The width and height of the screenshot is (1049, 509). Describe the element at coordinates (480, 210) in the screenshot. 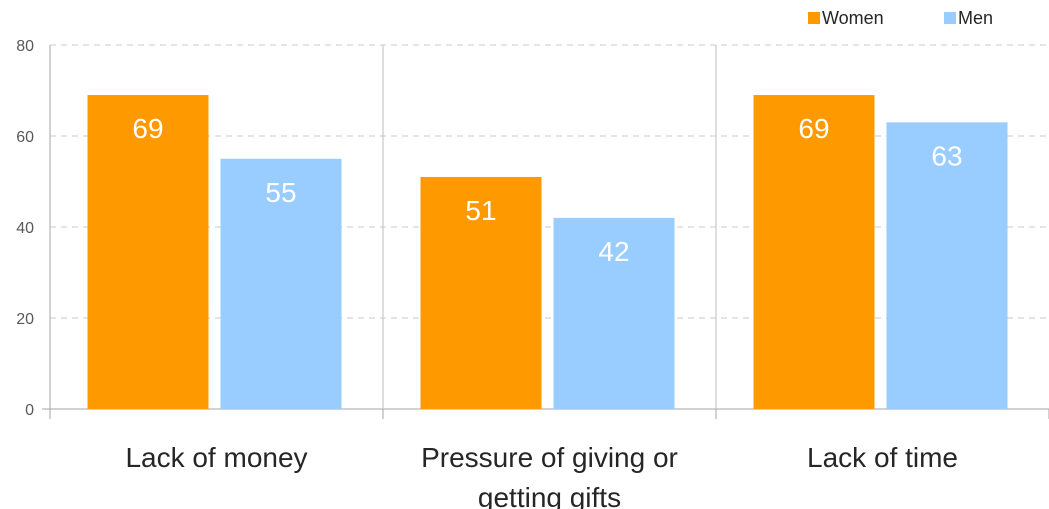

I see `data-label: 51` at that location.